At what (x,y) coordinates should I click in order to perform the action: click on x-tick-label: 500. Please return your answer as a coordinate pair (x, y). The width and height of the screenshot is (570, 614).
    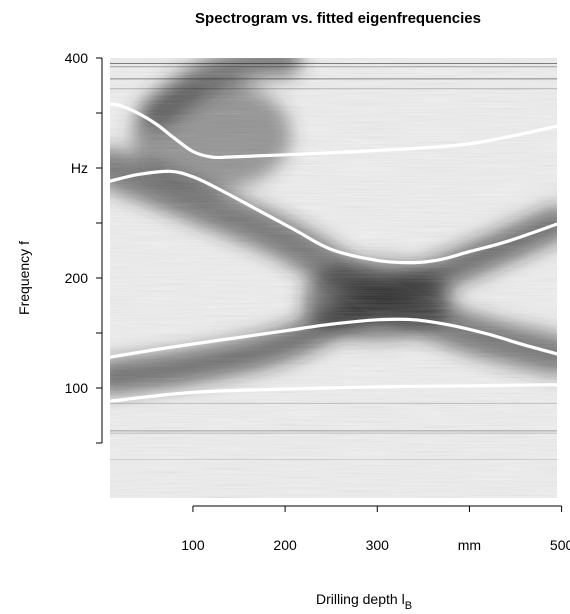
    Looking at the image, I should click on (560, 545).